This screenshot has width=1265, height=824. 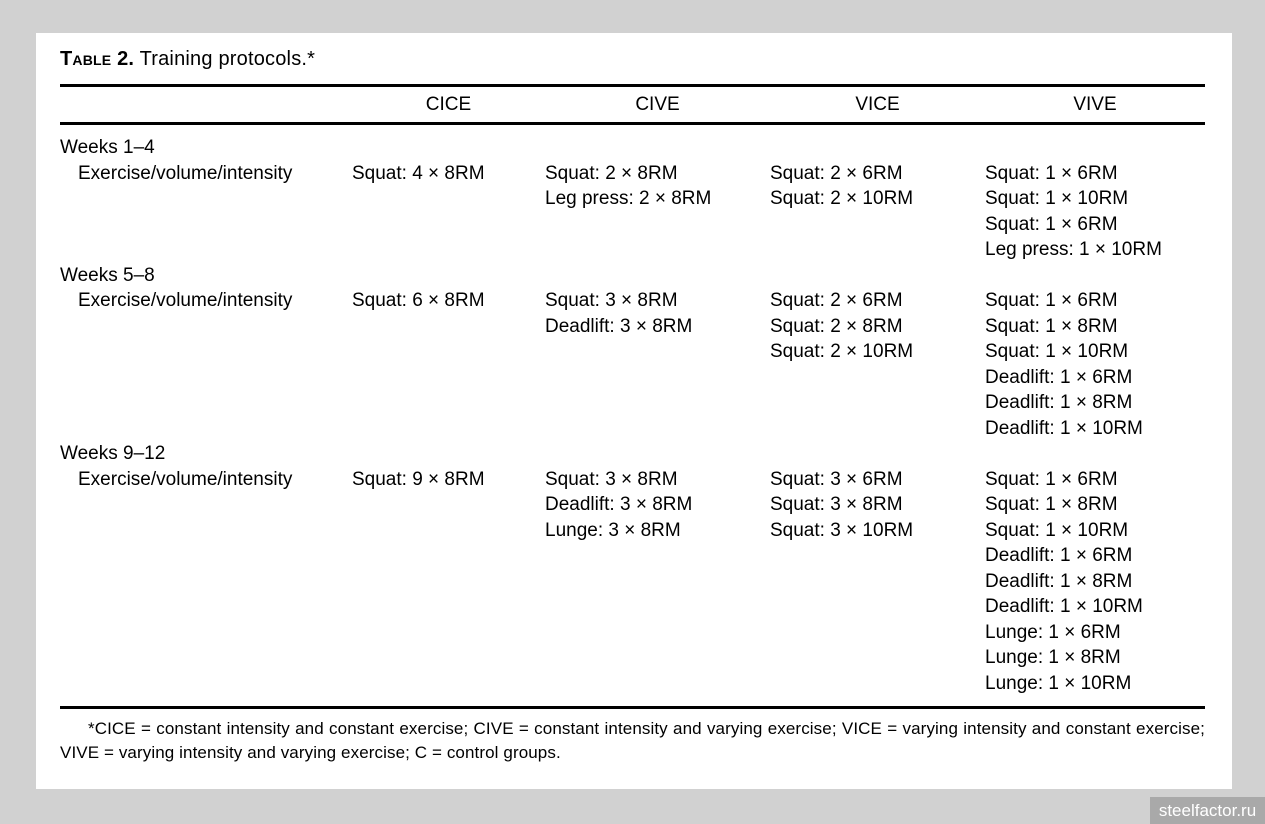 I want to click on header-cell-vice: VICE, so click(x=877, y=104).